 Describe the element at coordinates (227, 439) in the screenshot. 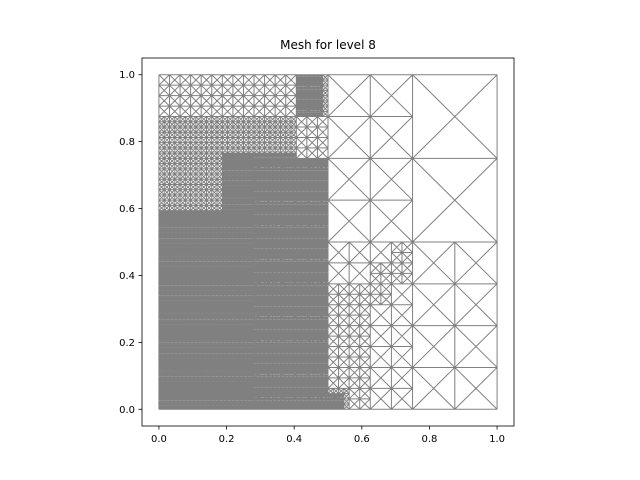

I see `x-tick-label: 0.2` at that location.